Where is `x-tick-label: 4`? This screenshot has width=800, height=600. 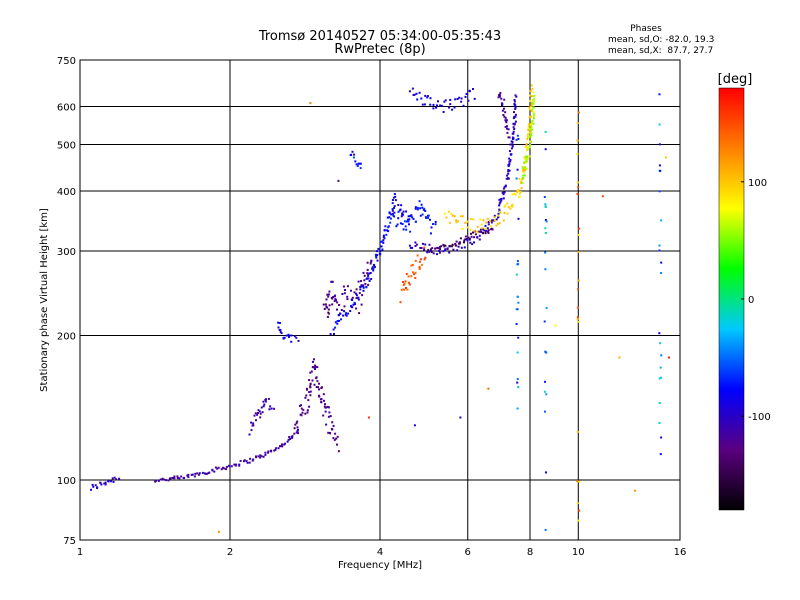
x-tick-label: 4 is located at coordinates (380, 552).